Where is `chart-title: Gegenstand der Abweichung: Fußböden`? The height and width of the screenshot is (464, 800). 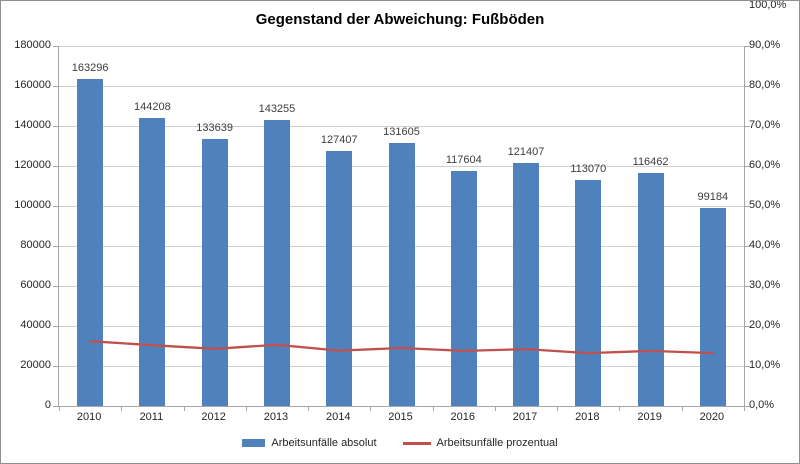
chart-title: Gegenstand der Abweichung: Fußböden is located at coordinates (400, 19).